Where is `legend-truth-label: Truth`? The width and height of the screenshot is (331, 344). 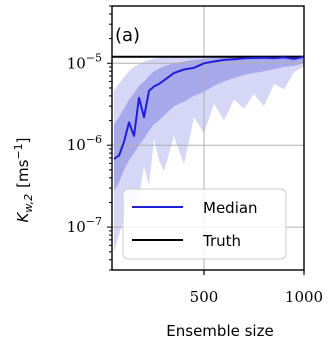 legend-truth-label: Truth is located at coordinates (221, 241).